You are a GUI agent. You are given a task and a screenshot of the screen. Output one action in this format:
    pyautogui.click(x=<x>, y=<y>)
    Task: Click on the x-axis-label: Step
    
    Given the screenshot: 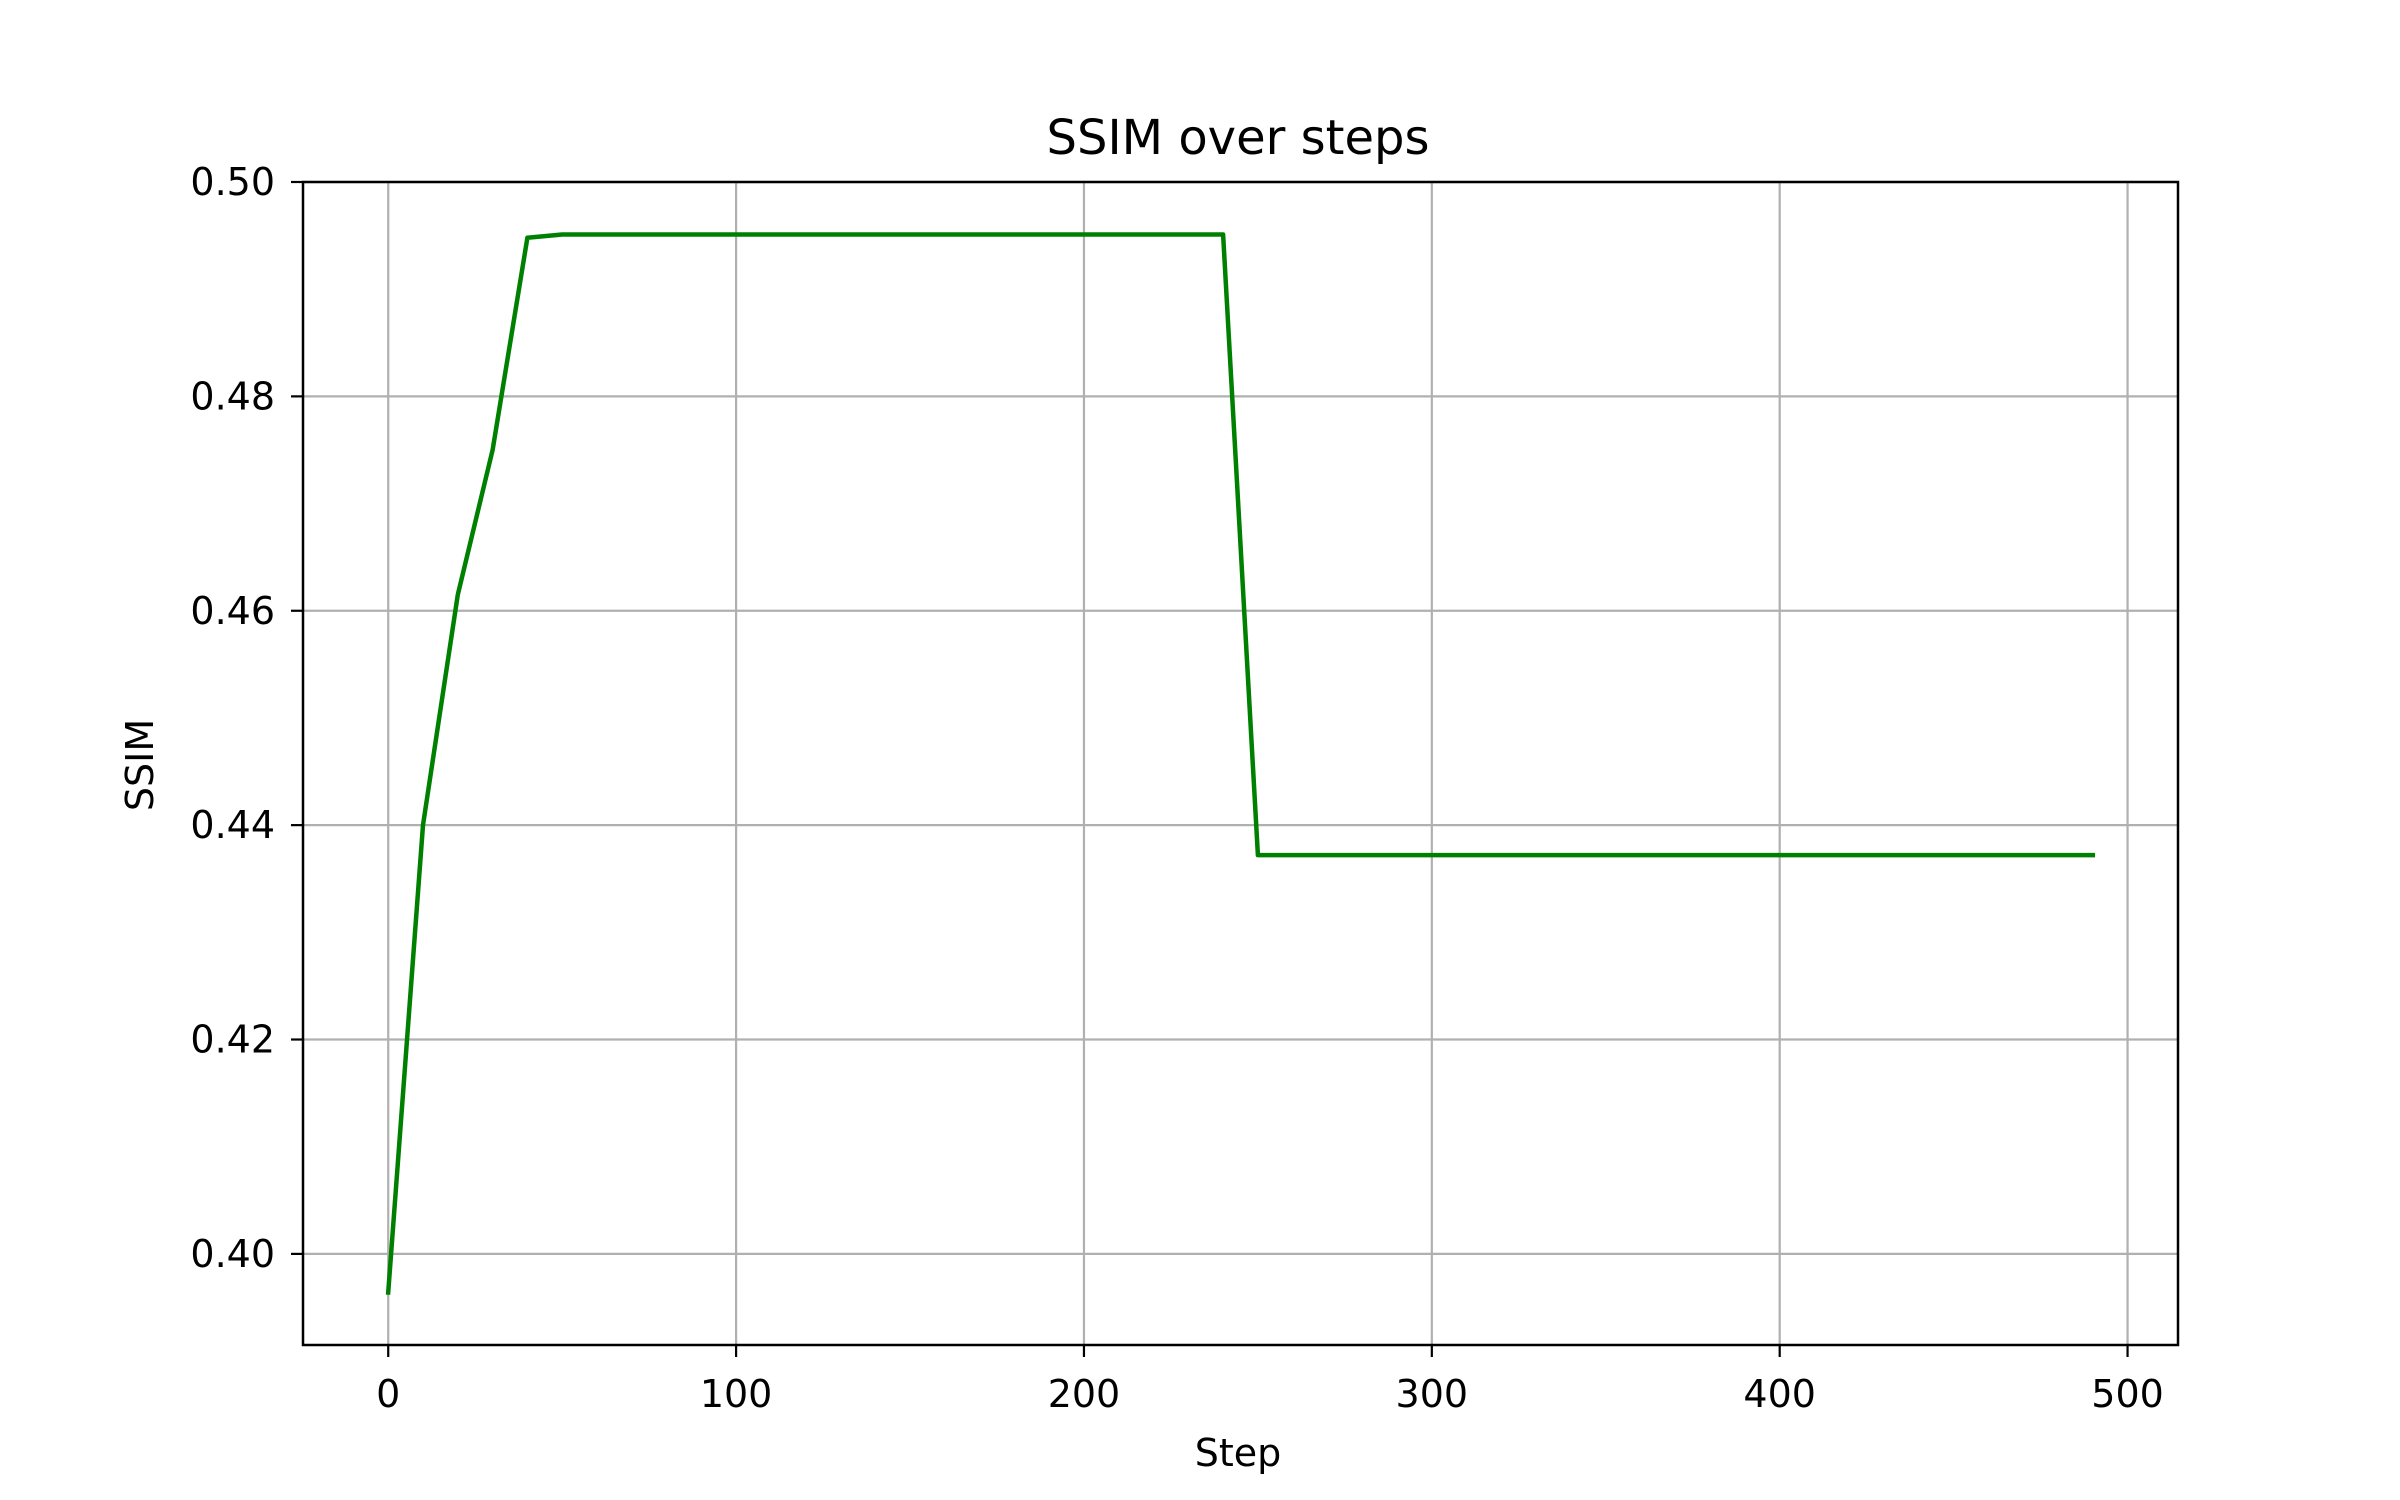 What is the action you would take?
    pyautogui.click(x=1238, y=1453)
    